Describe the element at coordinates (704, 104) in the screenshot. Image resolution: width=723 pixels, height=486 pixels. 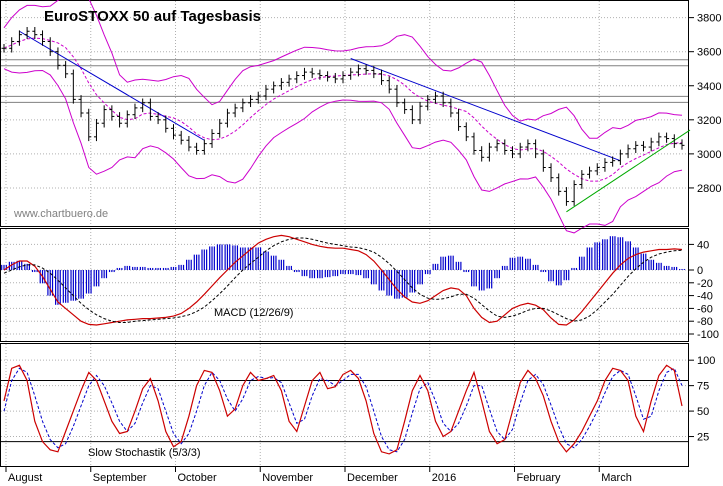
I see `price-y-ticks: 2800 3000 3200 3400 3600 3800` at that location.